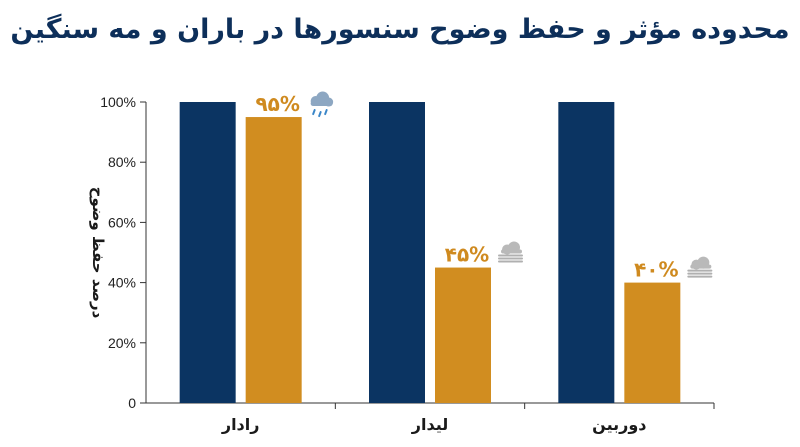 This screenshot has height=447, width=800. Describe the element at coordinates (322, 104) in the screenshot. I see `rain-cloud-icon` at that location.